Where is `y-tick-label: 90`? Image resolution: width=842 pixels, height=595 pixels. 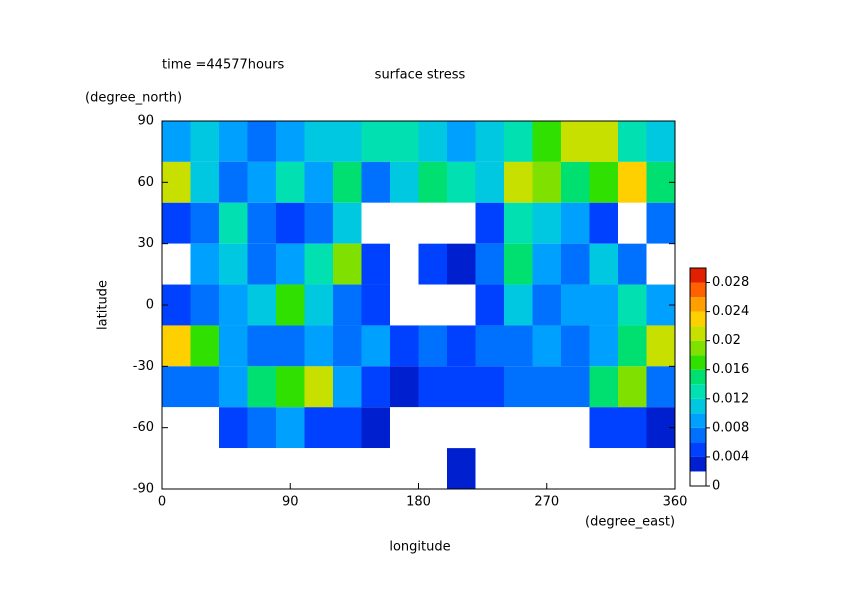
y-tick-label: 90 is located at coordinates (145, 121).